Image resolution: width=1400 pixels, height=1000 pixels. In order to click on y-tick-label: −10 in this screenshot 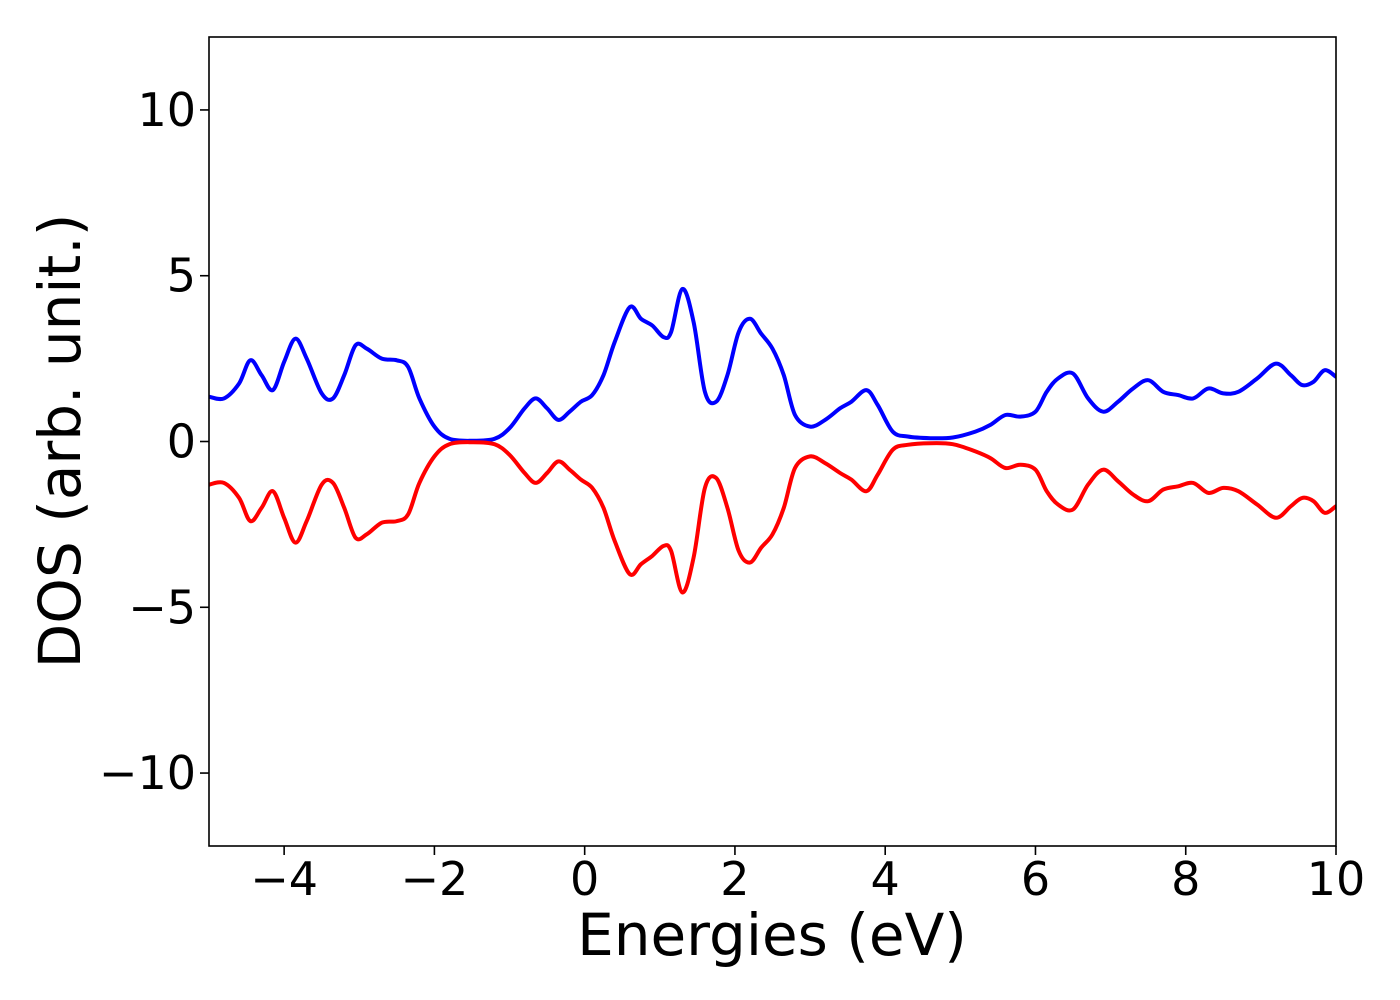, I will do `click(147, 773)`.